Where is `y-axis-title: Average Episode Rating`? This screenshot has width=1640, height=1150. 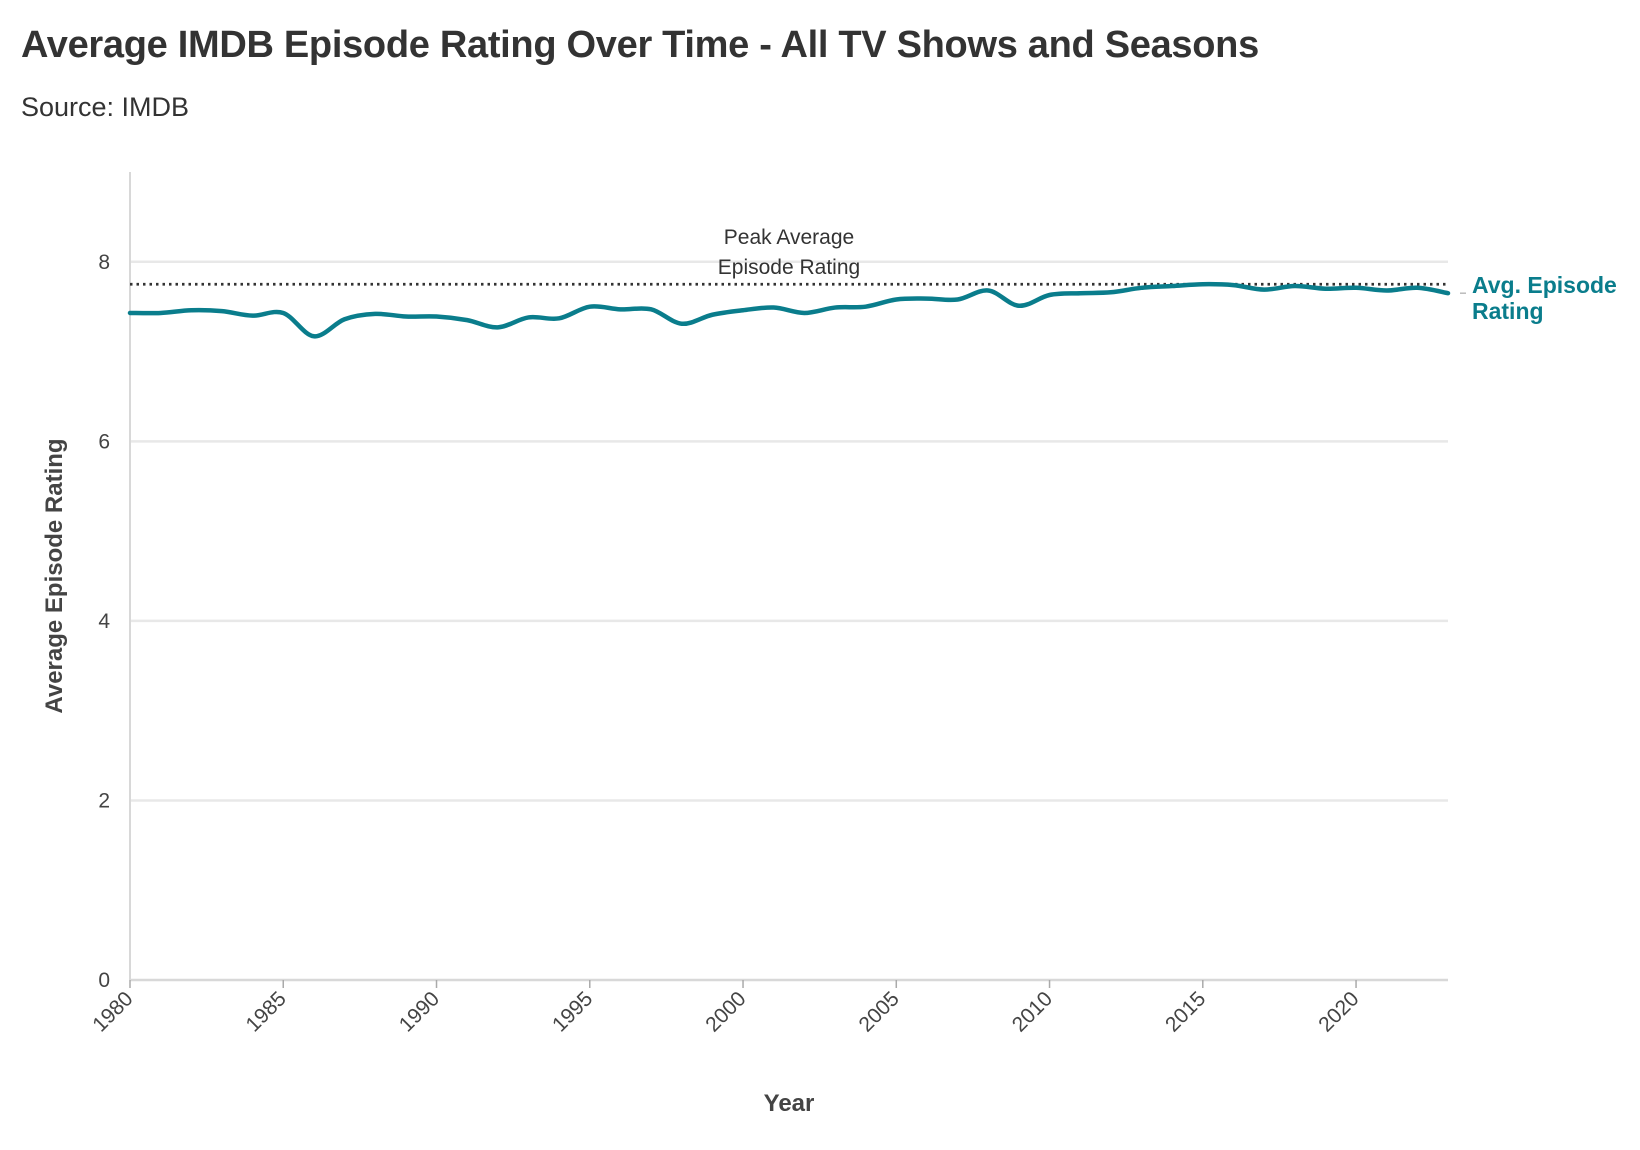
y-axis-title: Average Episode Rating is located at coordinates (54, 575).